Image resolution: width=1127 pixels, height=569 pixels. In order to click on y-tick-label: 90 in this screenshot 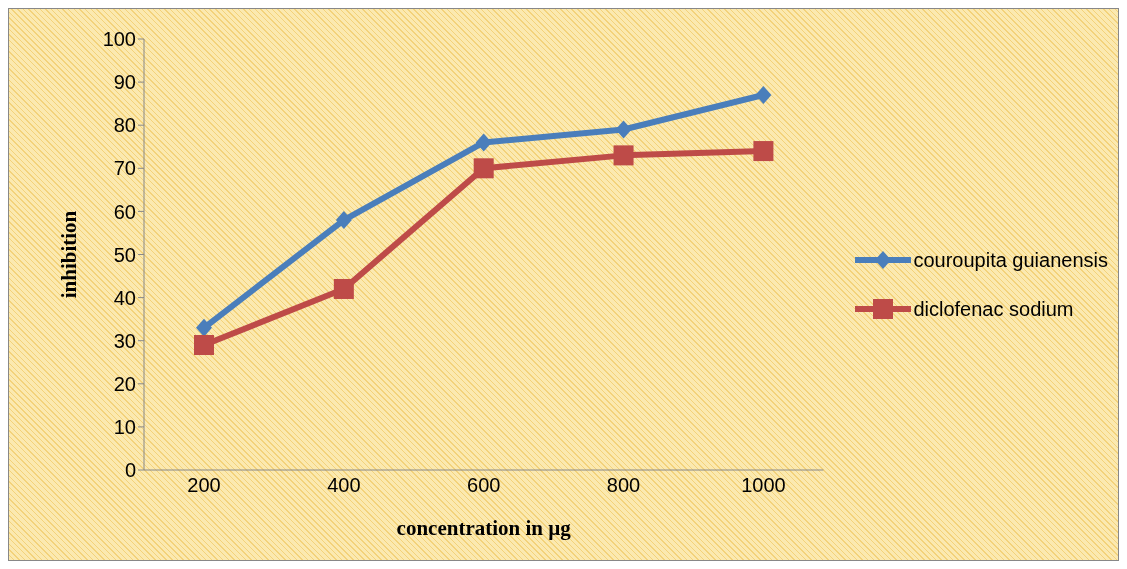, I will do `click(124, 82)`.